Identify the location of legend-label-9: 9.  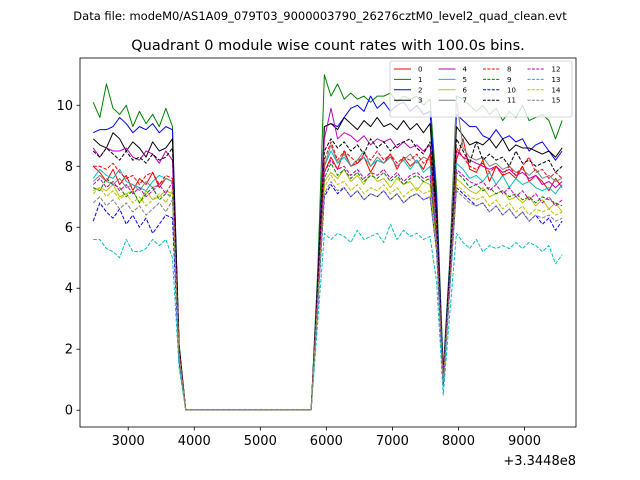
(509, 80).